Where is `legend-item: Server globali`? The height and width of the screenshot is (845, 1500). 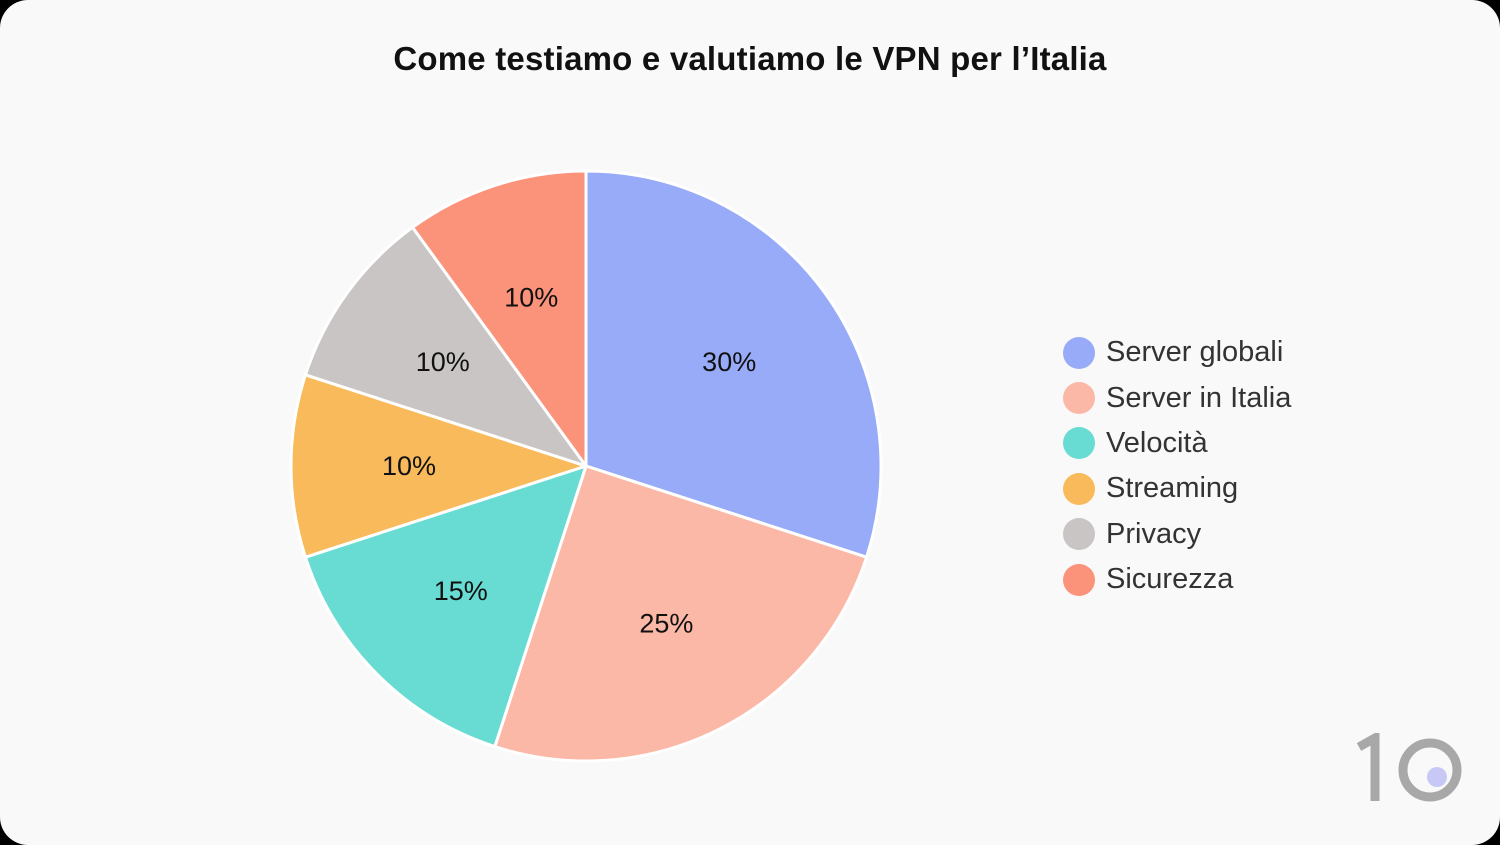 legend-item: Server globali is located at coordinates (1177, 352).